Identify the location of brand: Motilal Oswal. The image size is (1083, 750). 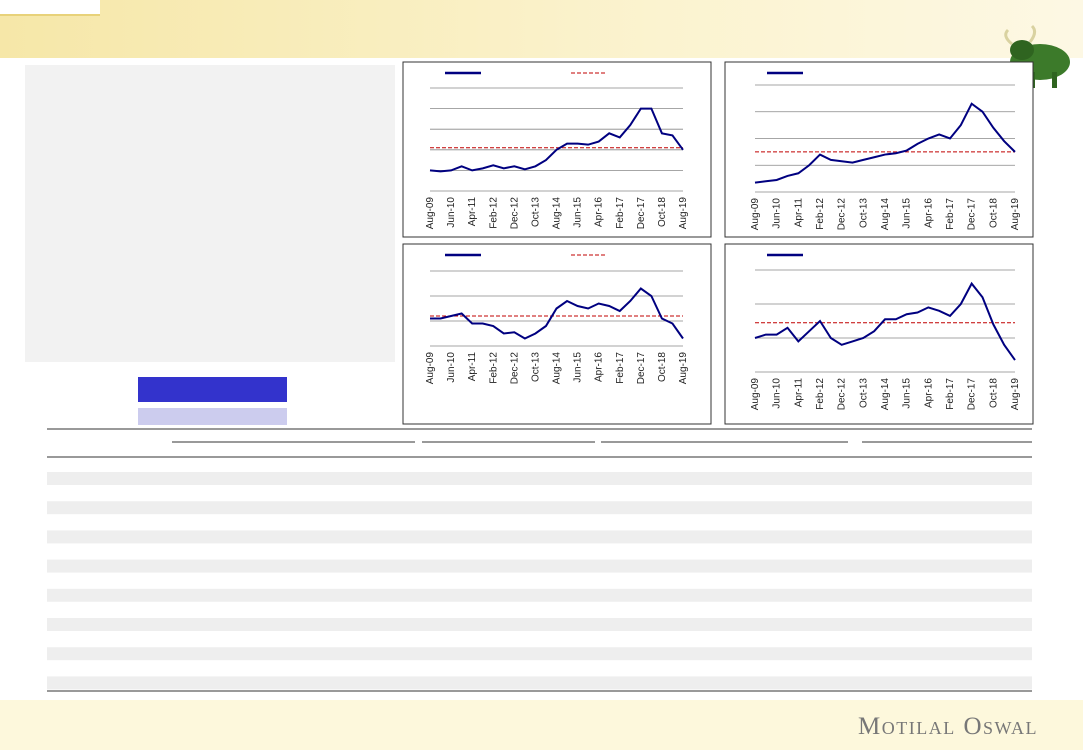
(947, 726).